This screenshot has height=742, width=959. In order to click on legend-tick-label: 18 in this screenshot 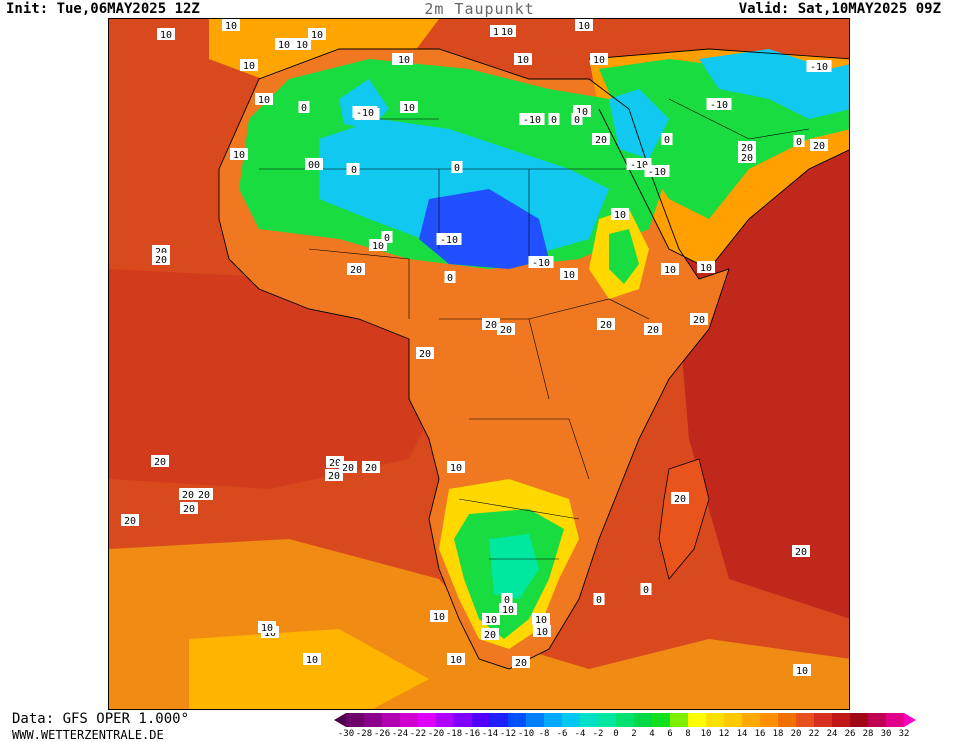, I will do `click(778, 734)`.